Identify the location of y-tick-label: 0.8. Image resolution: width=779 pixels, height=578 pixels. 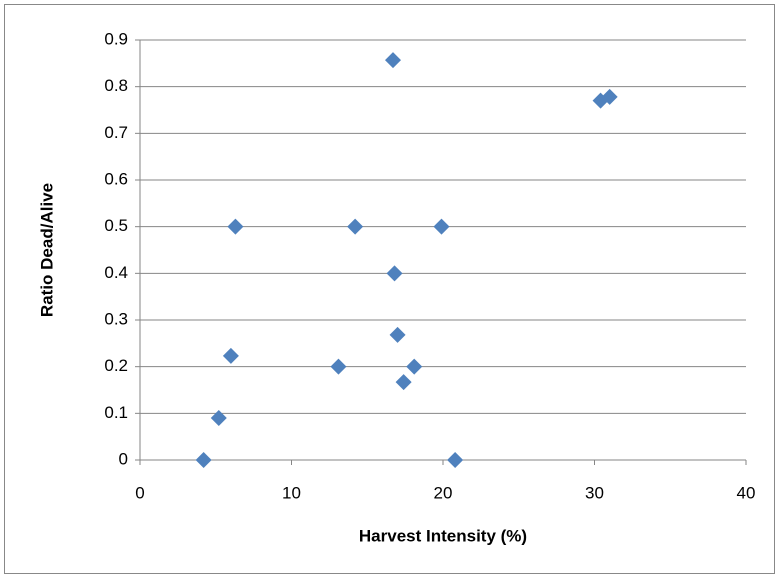
(116, 85).